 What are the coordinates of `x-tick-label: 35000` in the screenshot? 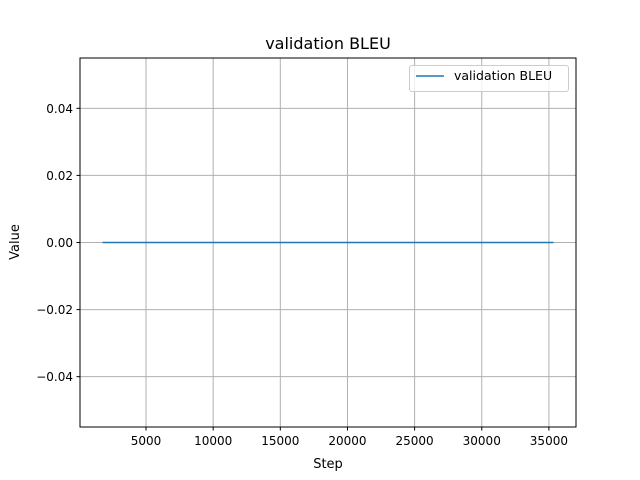 It's located at (549, 441).